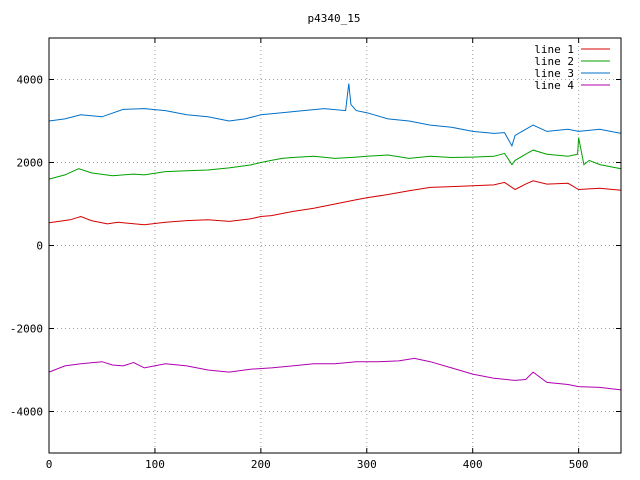  What do you see at coordinates (473, 464) in the screenshot?
I see `x-tick-label: 400` at bounding box center [473, 464].